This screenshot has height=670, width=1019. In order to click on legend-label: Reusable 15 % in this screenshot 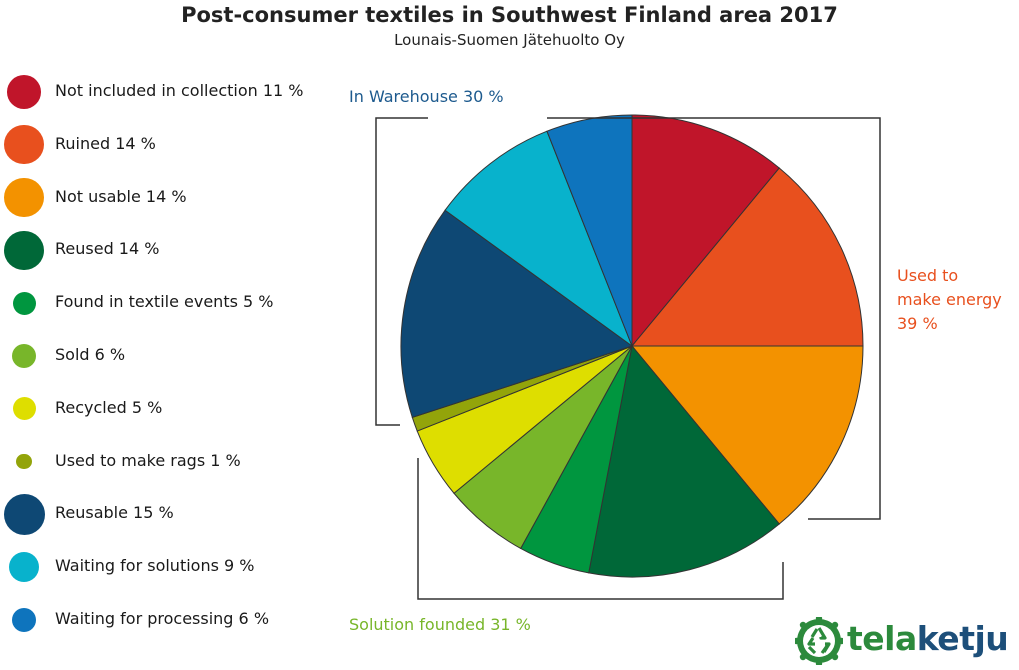, I will do `click(114, 513)`.